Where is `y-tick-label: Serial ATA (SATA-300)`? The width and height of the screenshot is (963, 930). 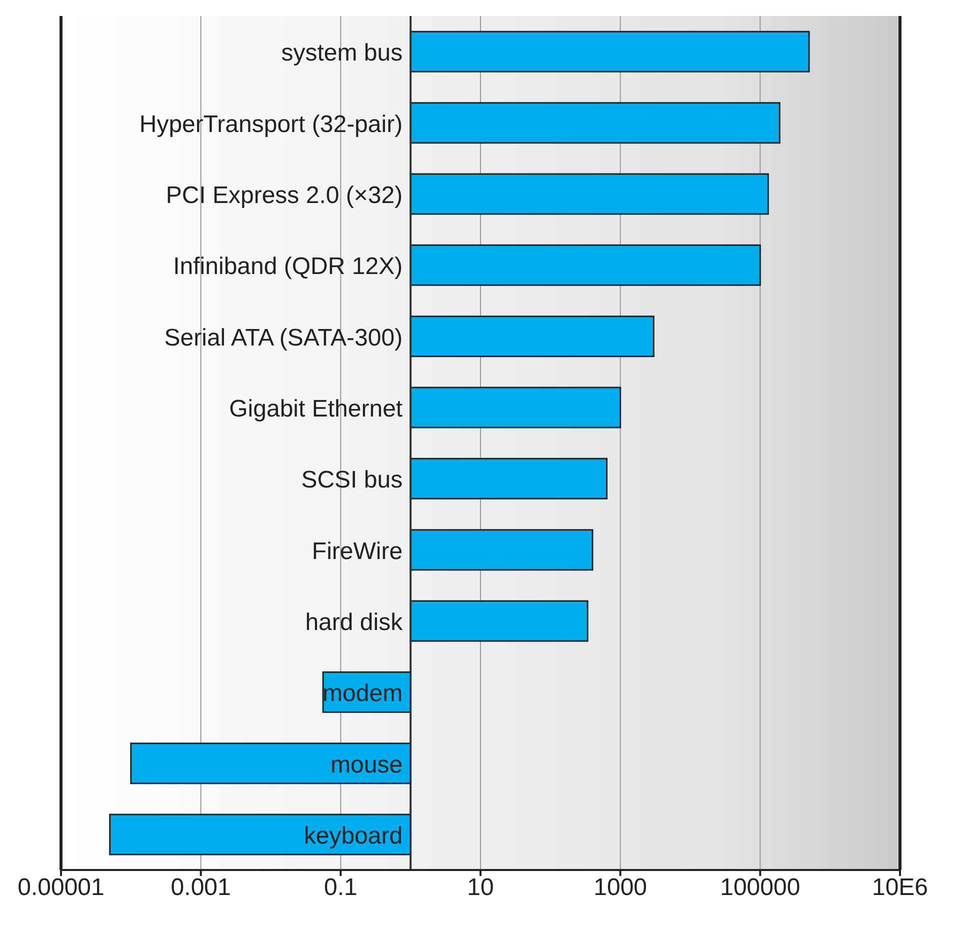 y-tick-label: Serial ATA (SATA-300) is located at coordinates (283, 338).